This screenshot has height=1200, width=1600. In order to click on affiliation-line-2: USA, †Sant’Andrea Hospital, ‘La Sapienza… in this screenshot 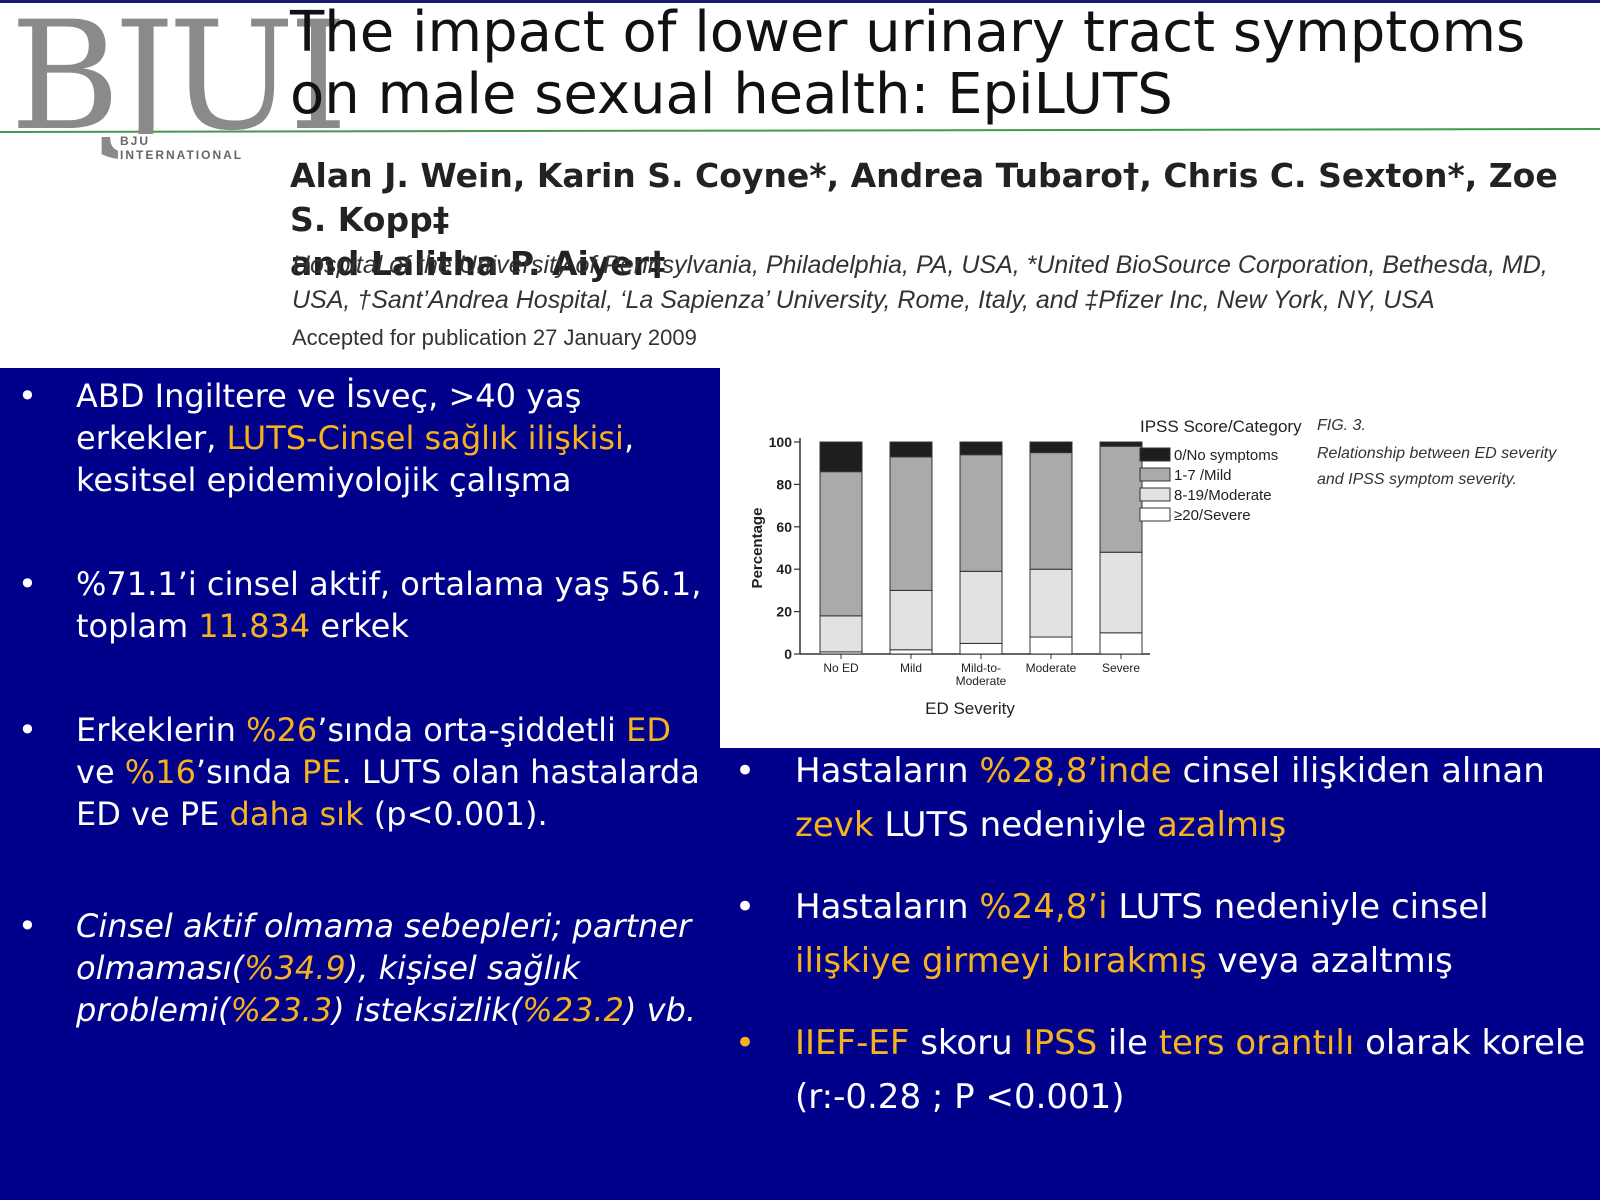, I will do `click(863, 300)`.